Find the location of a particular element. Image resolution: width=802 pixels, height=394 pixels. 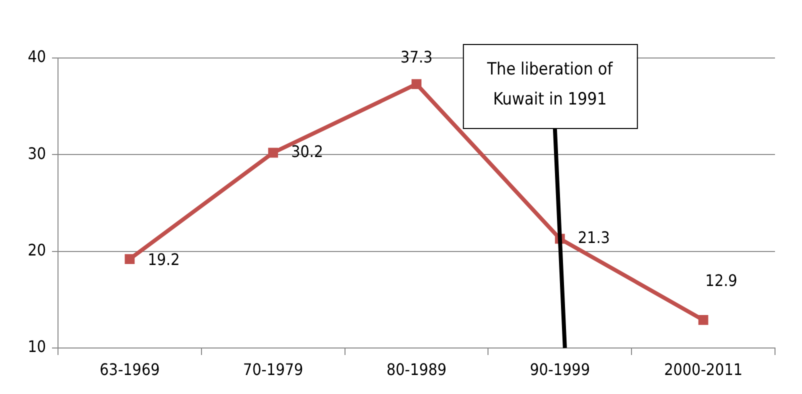

x-tick-label: 2000-2011 is located at coordinates (703, 369).